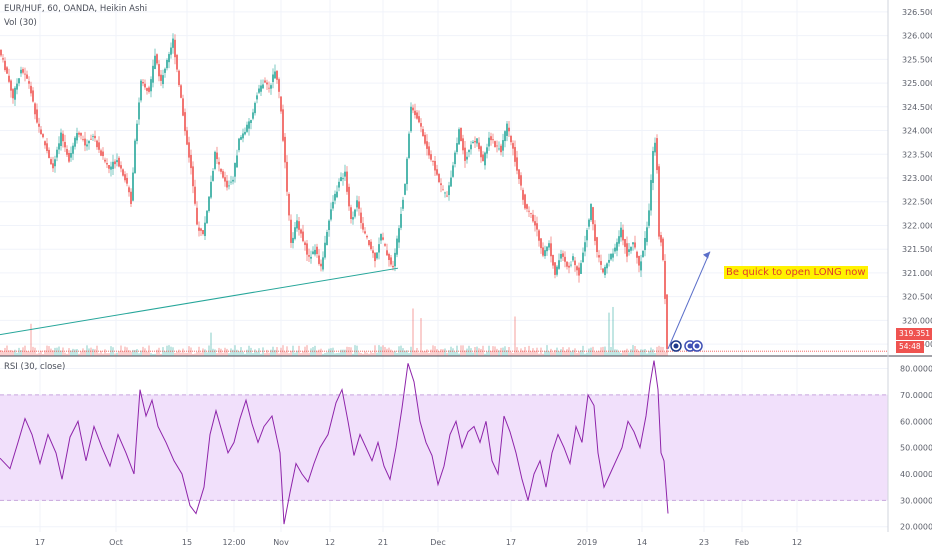 The image size is (932, 550). I want to click on price-tick-label: 322.500, so click(917, 202).